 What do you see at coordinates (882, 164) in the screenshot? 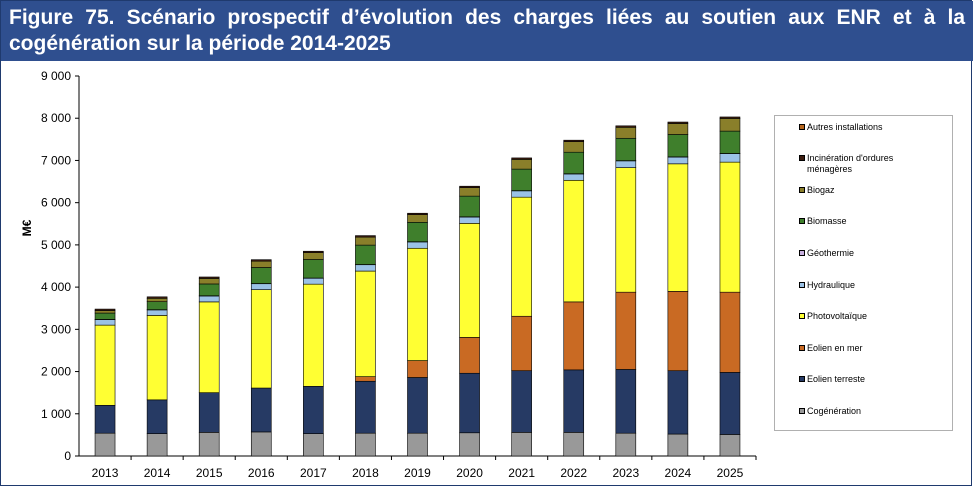
I see `legend-label: Incinération d'ordures ménagères` at bounding box center [882, 164].